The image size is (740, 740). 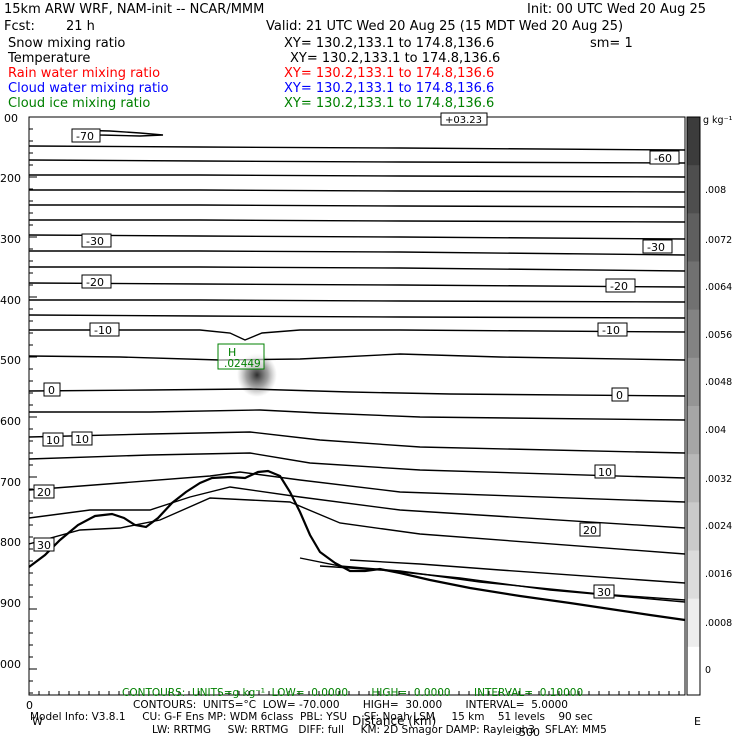 I want to click on y-tick-label: 800, so click(x=10, y=542).